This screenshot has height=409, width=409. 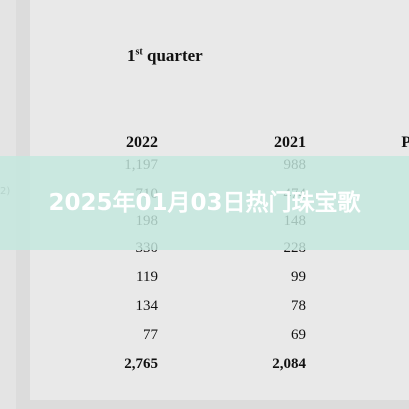 I want to click on cell: 78, so click(x=298, y=306).